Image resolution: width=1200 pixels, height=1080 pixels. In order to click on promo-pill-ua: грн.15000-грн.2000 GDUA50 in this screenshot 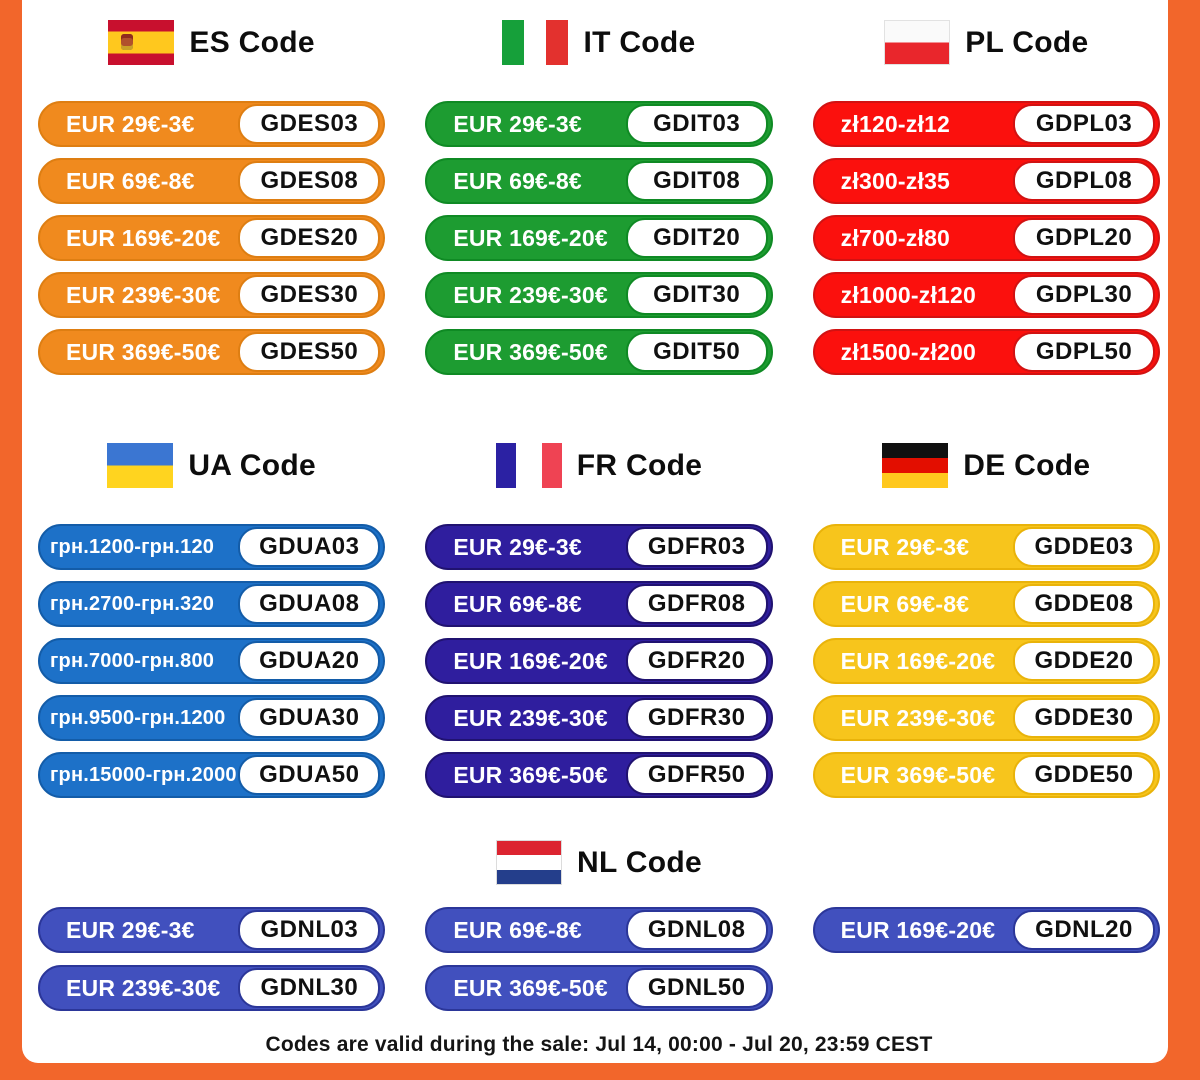, I will do `click(212, 775)`.